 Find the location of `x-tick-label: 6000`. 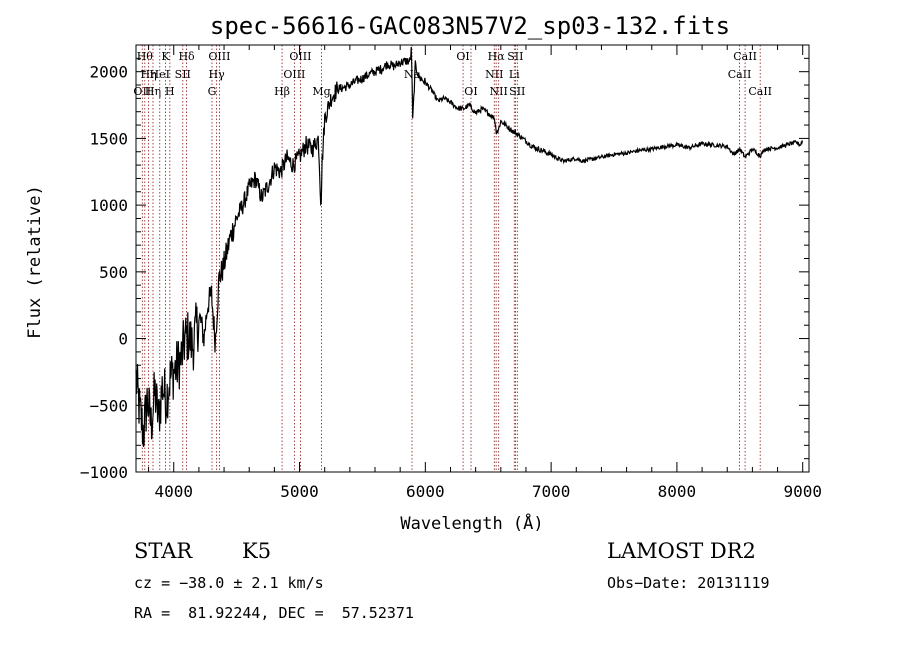

x-tick-label: 6000 is located at coordinates (425, 491).